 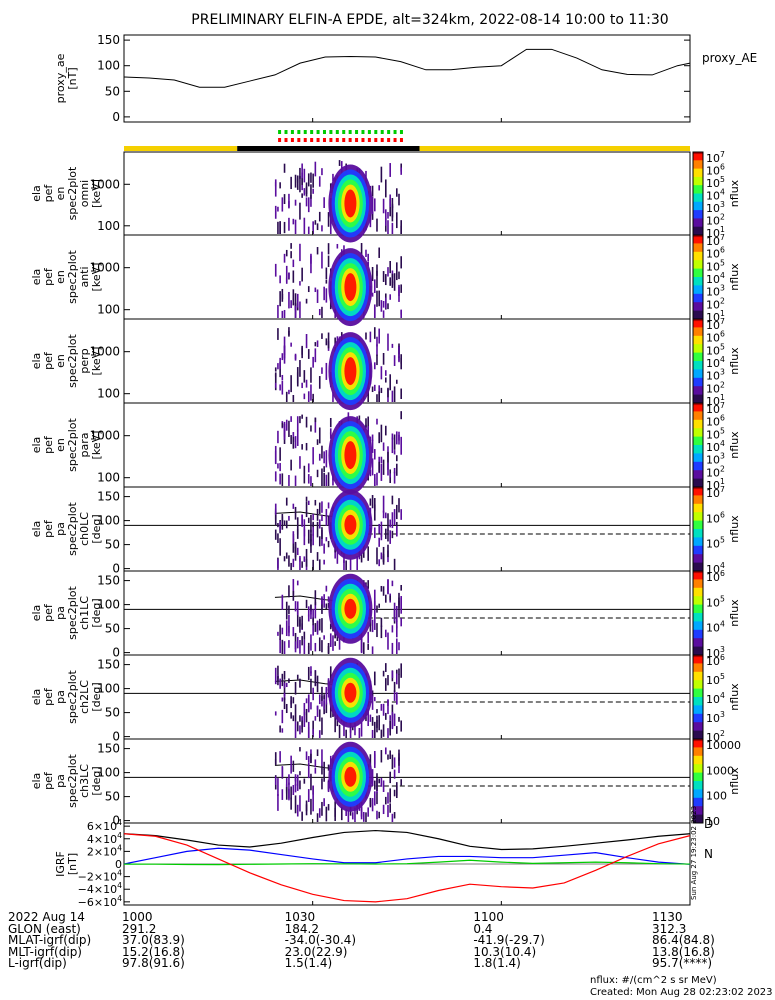 I want to click on y-axis-label: spec2plot, so click(x=72, y=361).